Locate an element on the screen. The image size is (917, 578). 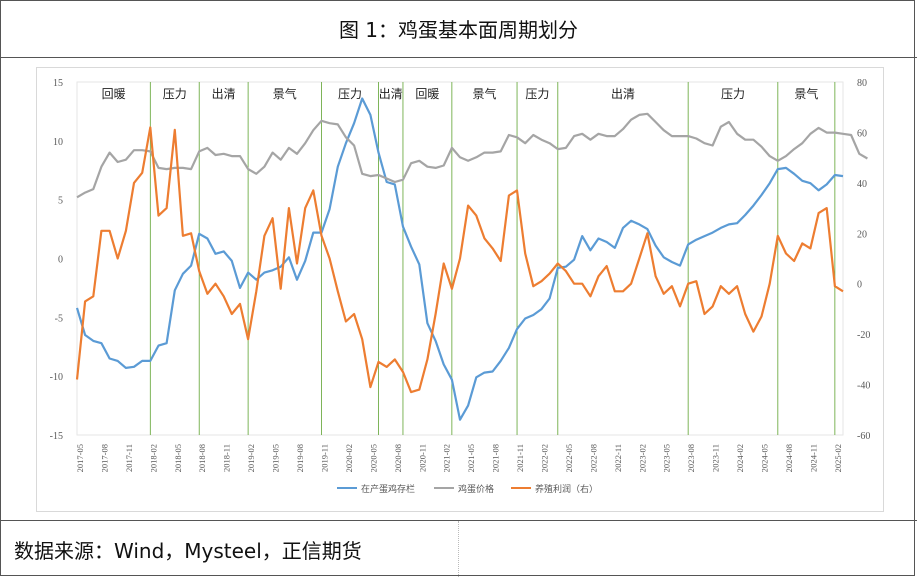
x-tick-label: 2017-05 is located at coordinates (80, 458).